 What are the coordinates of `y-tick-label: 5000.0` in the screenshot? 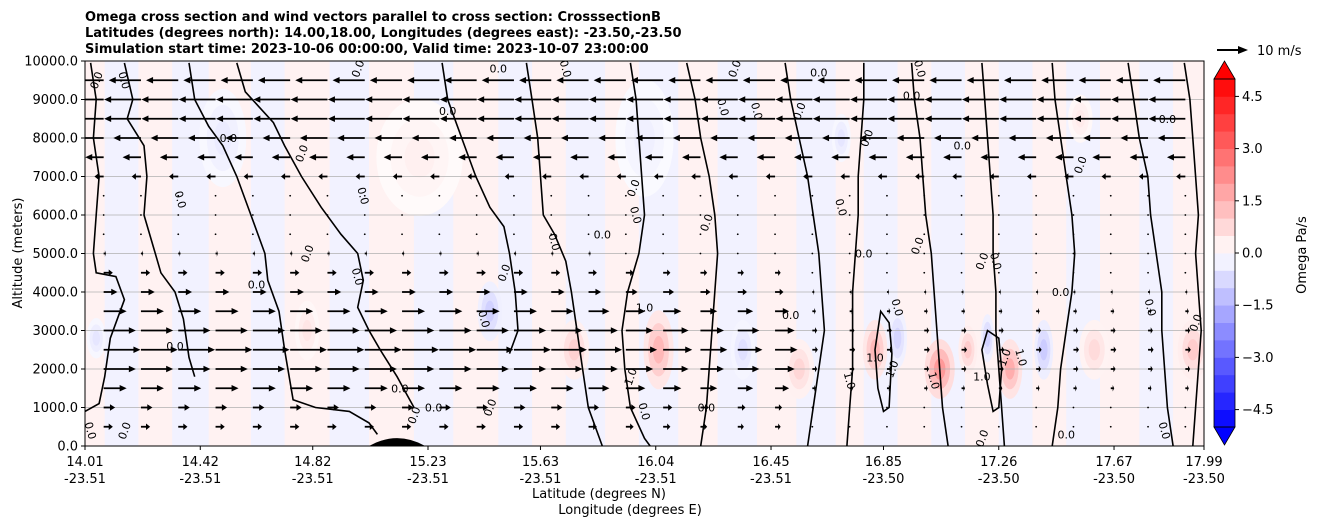 It's located at (56, 254).